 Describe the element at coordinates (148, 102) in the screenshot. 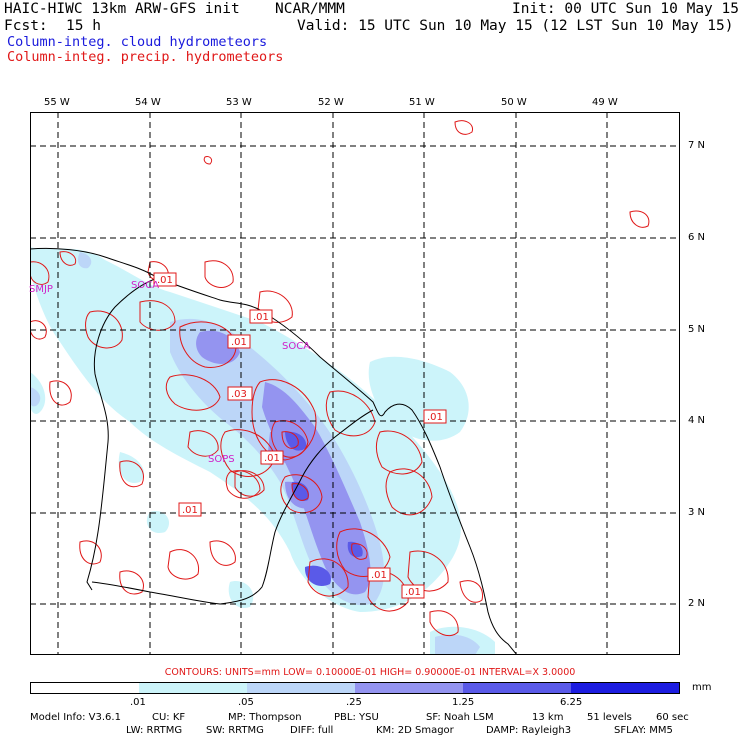

I see `lon-label: 54 W` at that location.